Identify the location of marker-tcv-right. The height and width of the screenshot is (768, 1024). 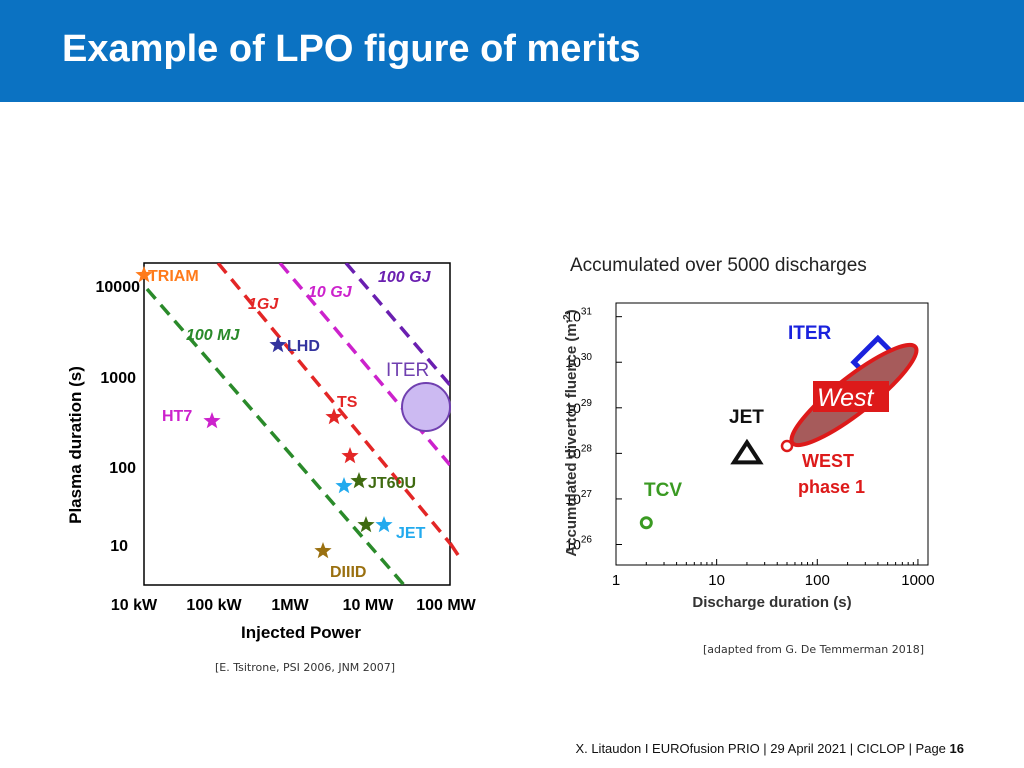
(646, 523).